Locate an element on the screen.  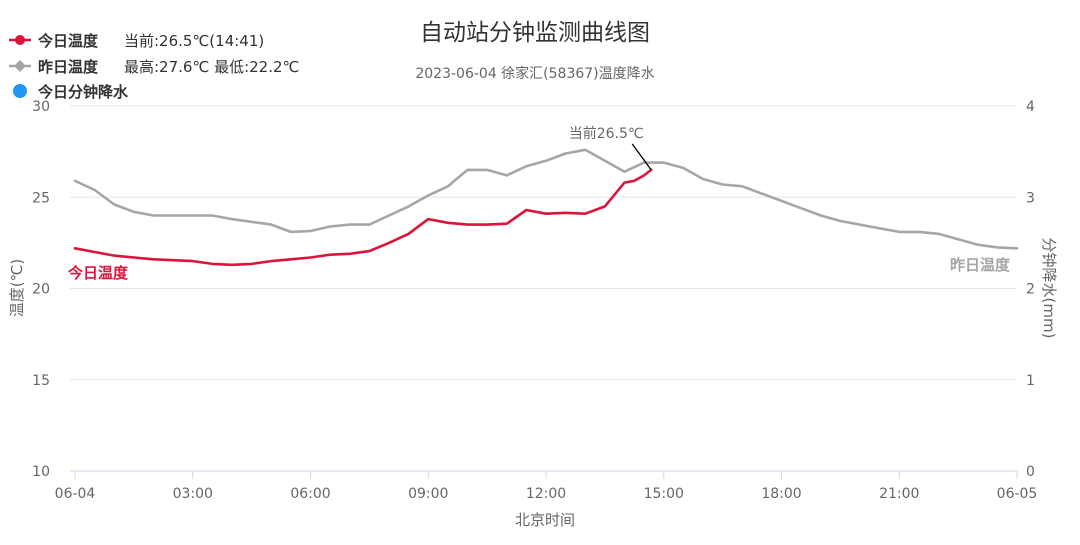
legend-item-today: 今日温度 当前:26.5℃(14:41) is located at coordinates (136, 41).